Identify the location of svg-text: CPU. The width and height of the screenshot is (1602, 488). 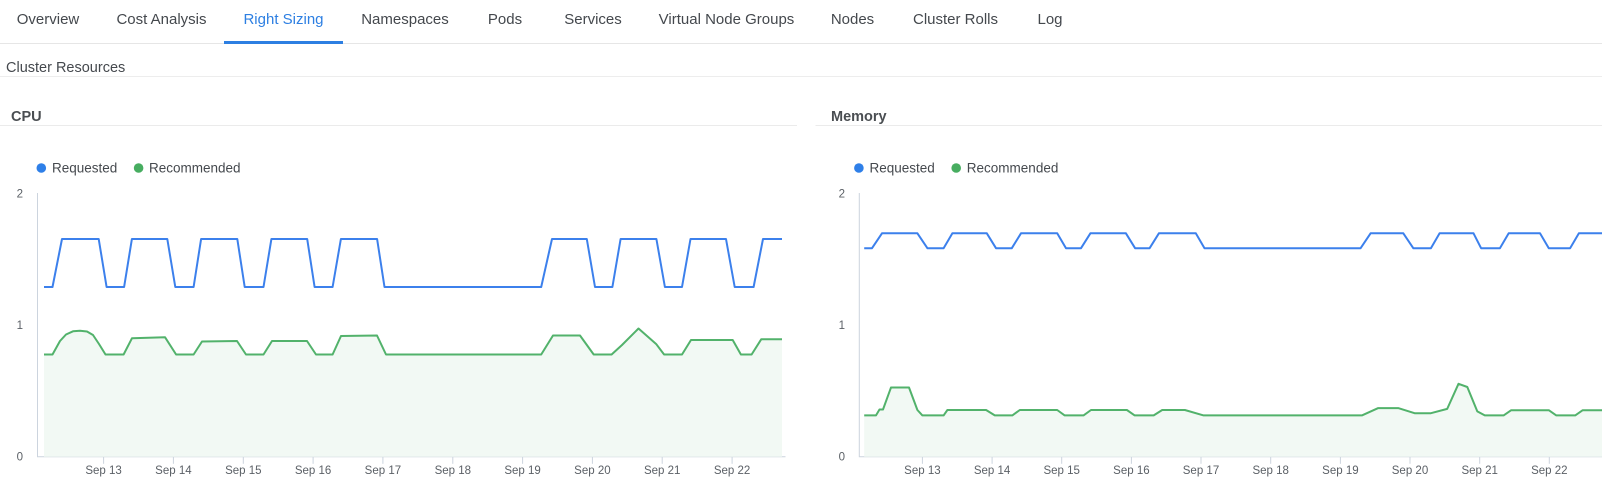
(26, 117).